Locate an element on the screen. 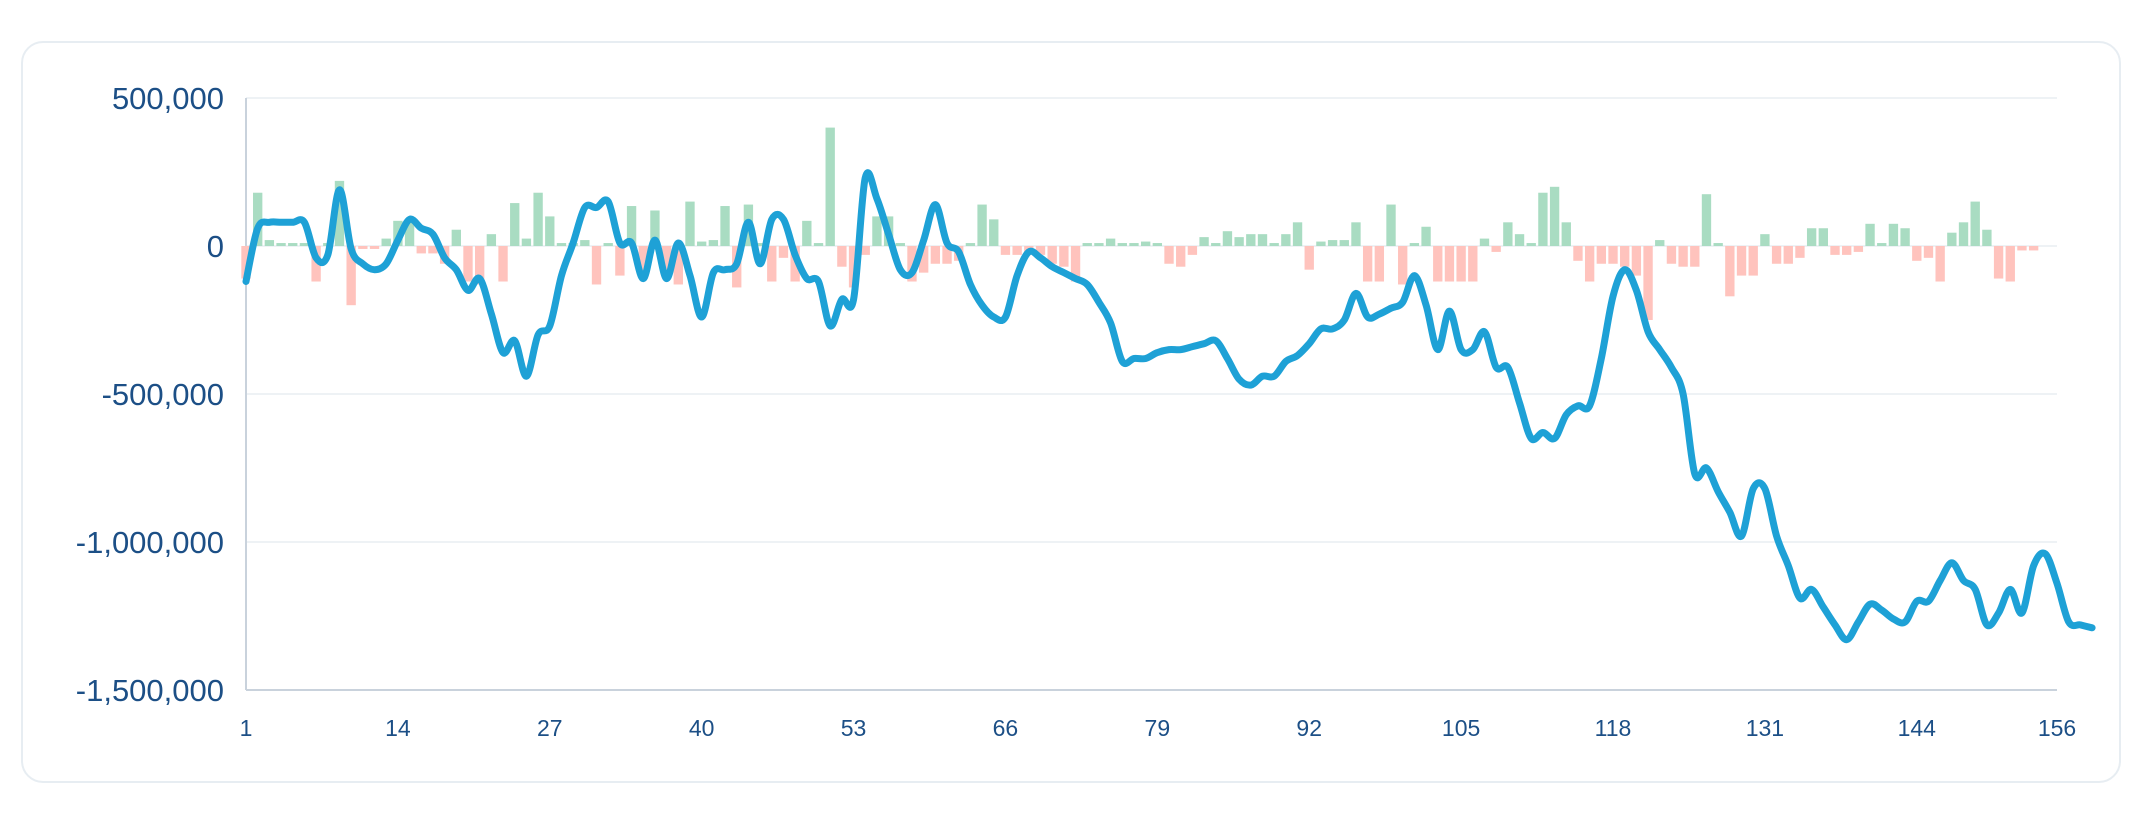  x-tick-label: 144 is located at coordinates (1917, 728).